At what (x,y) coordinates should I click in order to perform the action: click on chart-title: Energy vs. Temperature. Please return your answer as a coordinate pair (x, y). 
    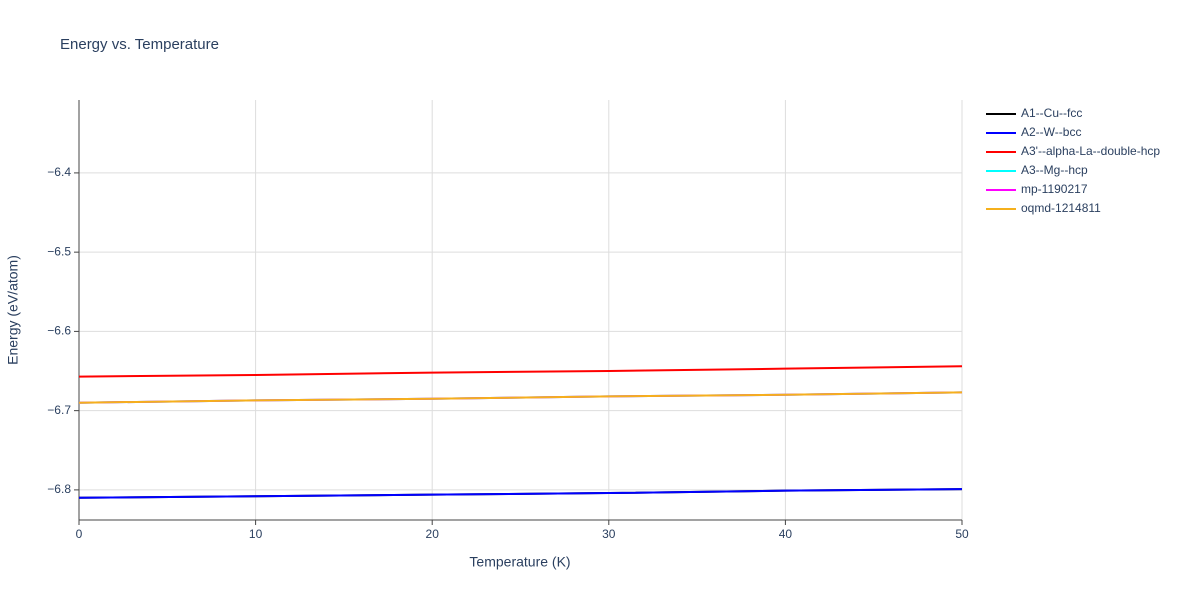
    Looking at the image, I should click on (139, 44).